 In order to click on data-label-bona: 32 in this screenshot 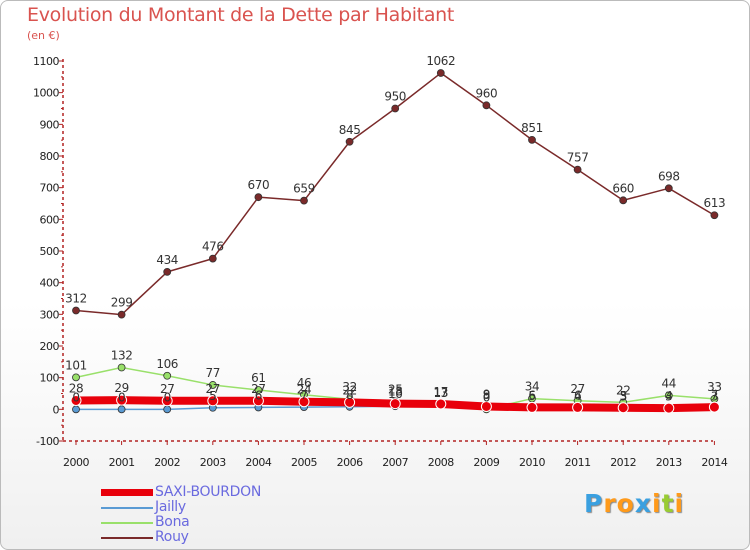, I will do `click(349, 387)`.